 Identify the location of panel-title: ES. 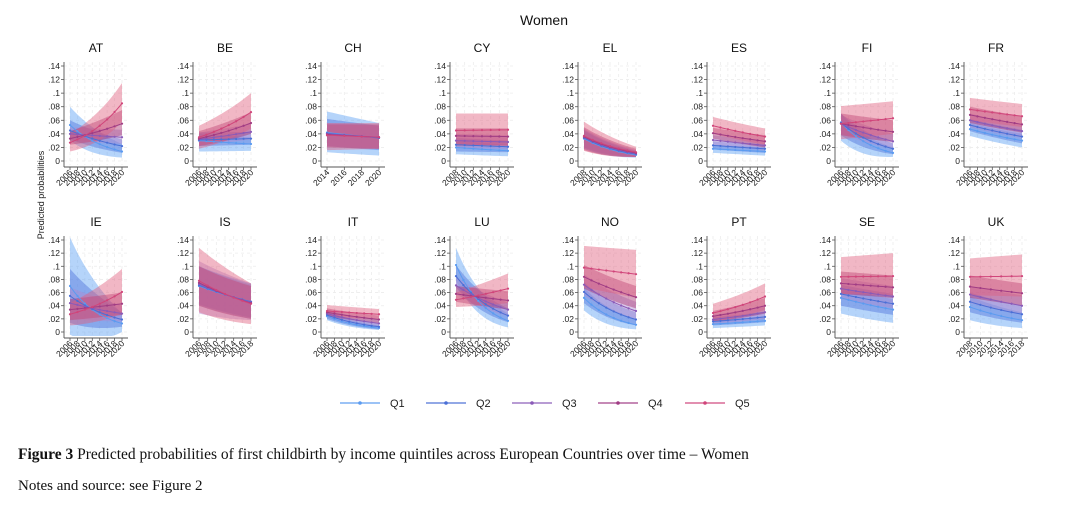
(739, 48).